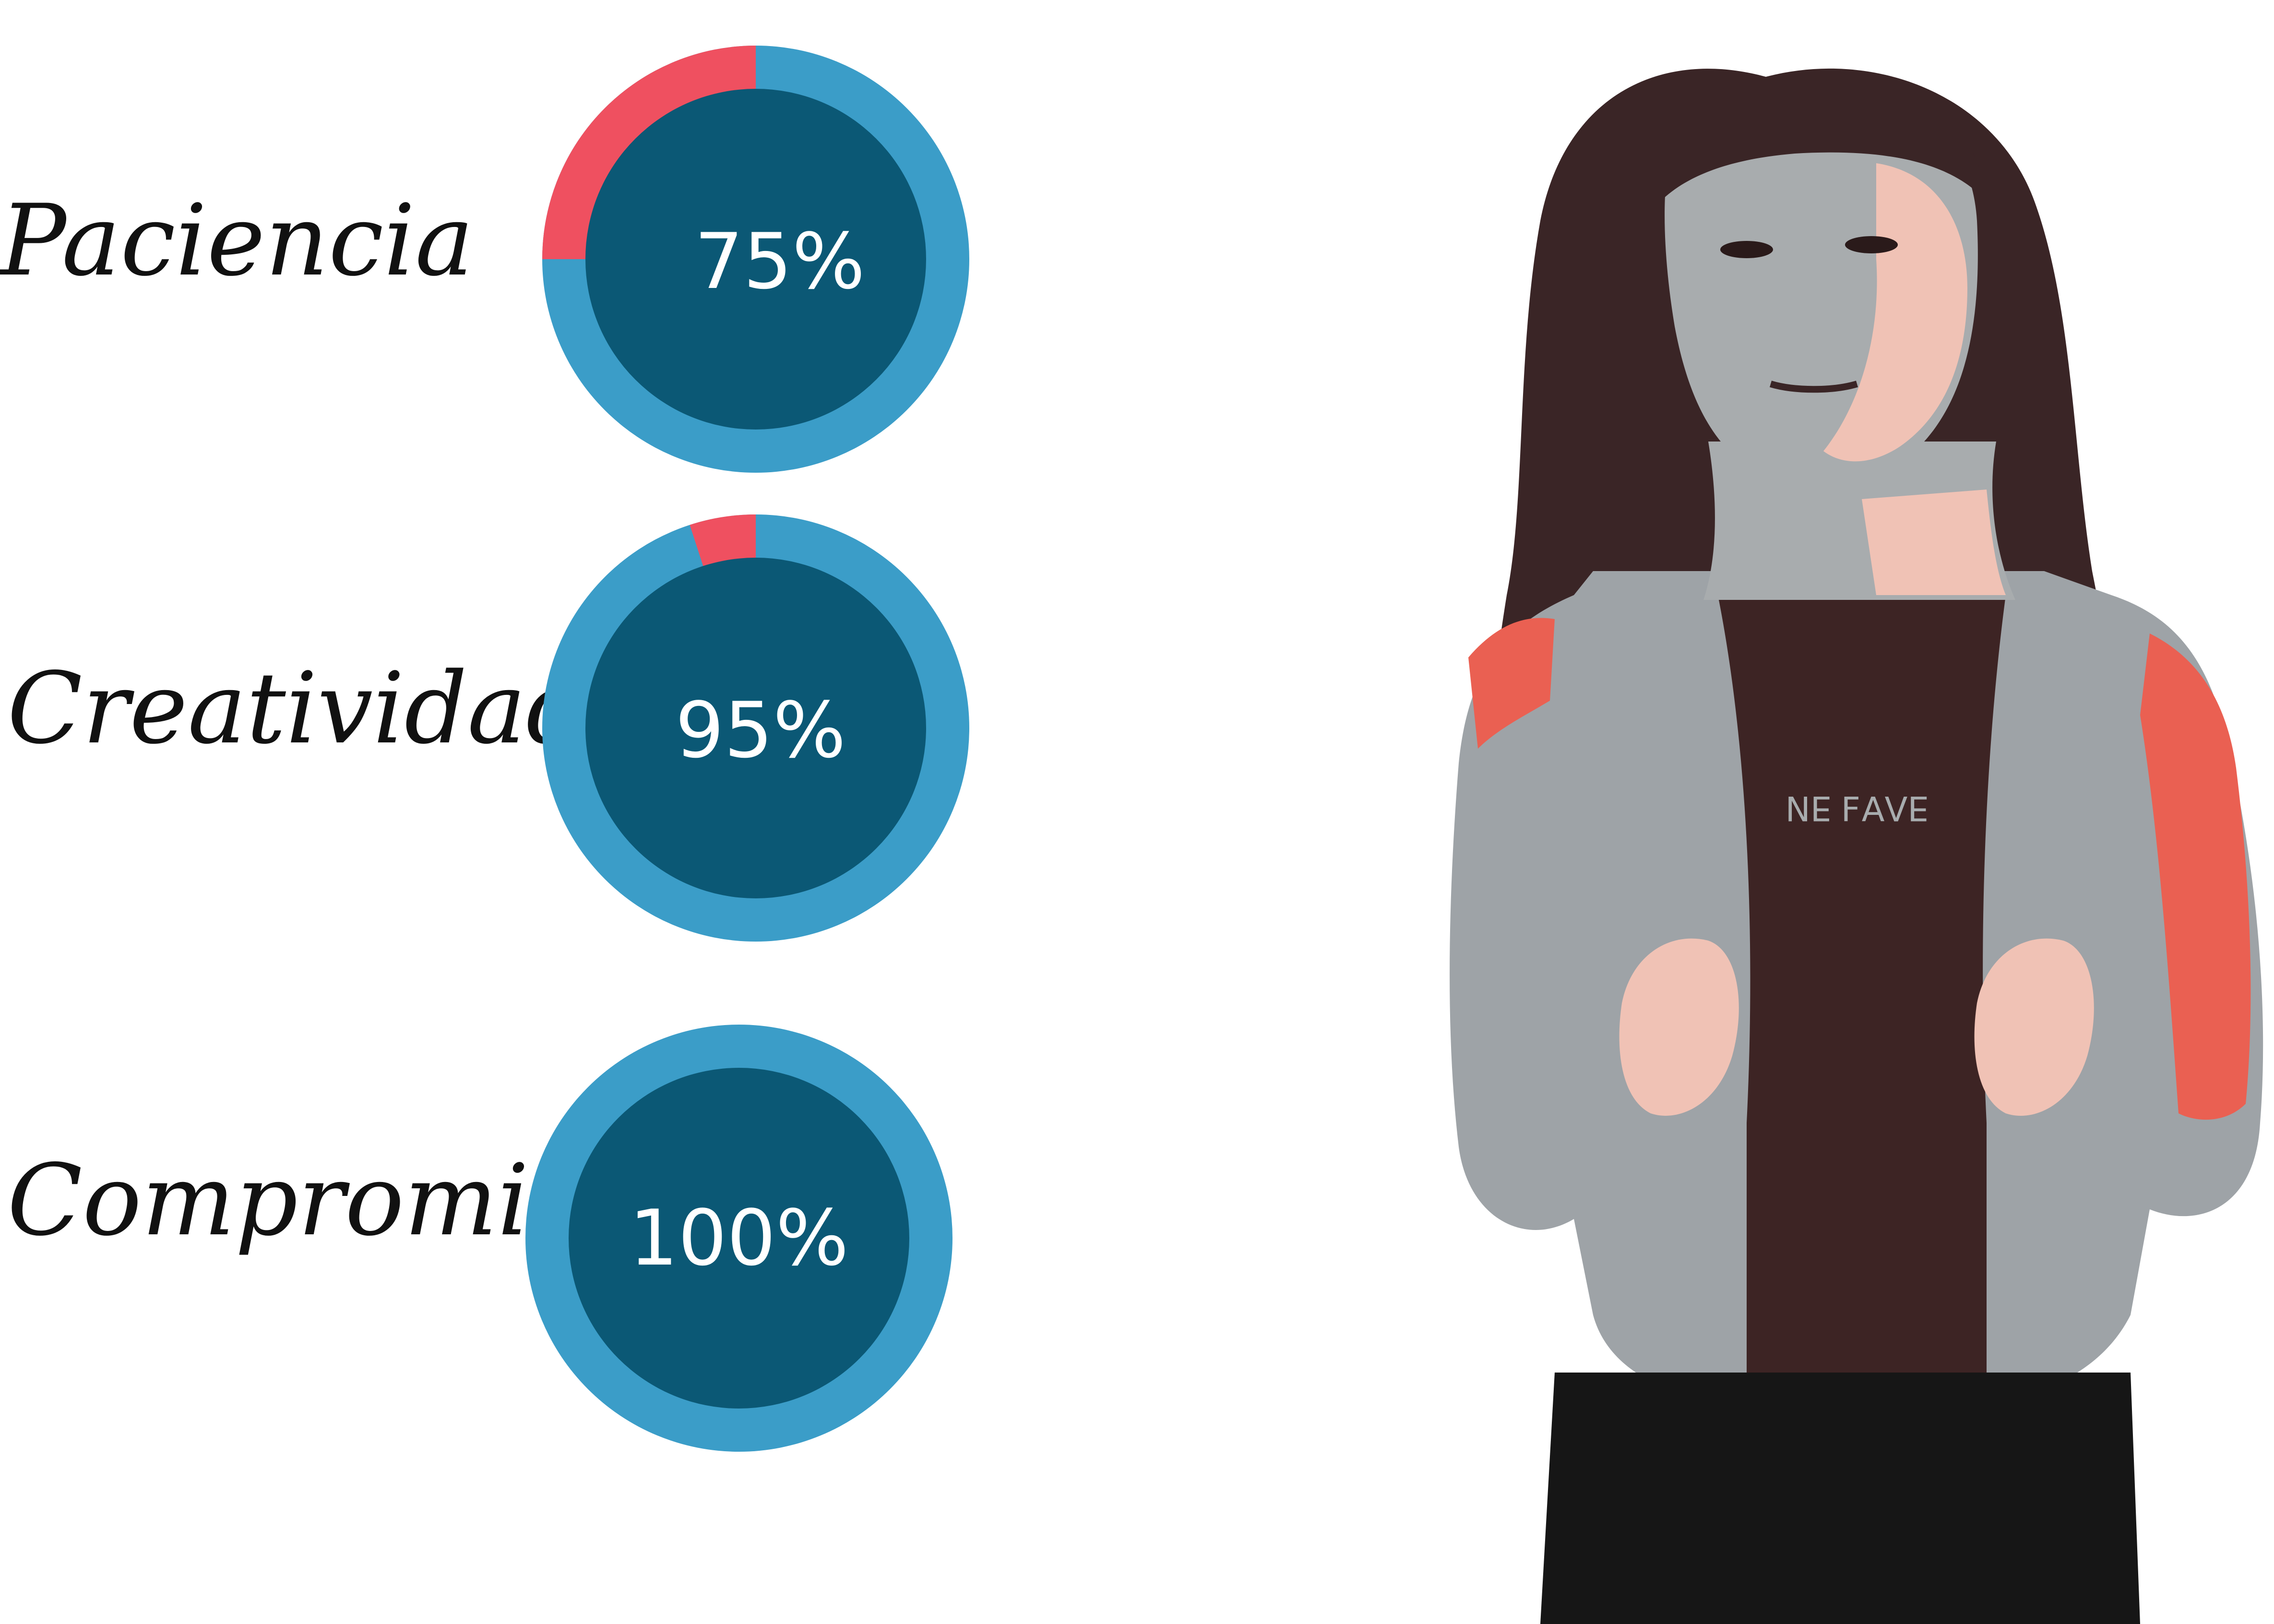 The width and height of the screenshot is (2274, 1624). I want to click on gauge-value-text: 100%, so click(738, 1238).